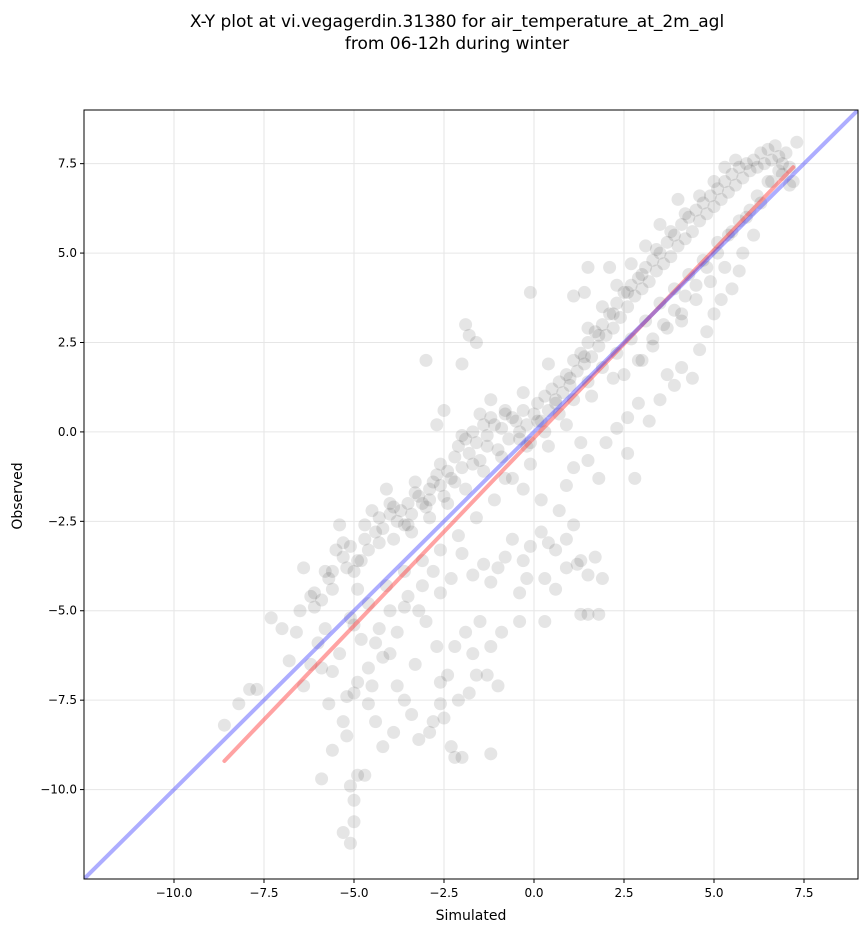 The height and width of the screenshot is (934, 867). I want to click on y-tick-label: −10.0, so click(58, 790).